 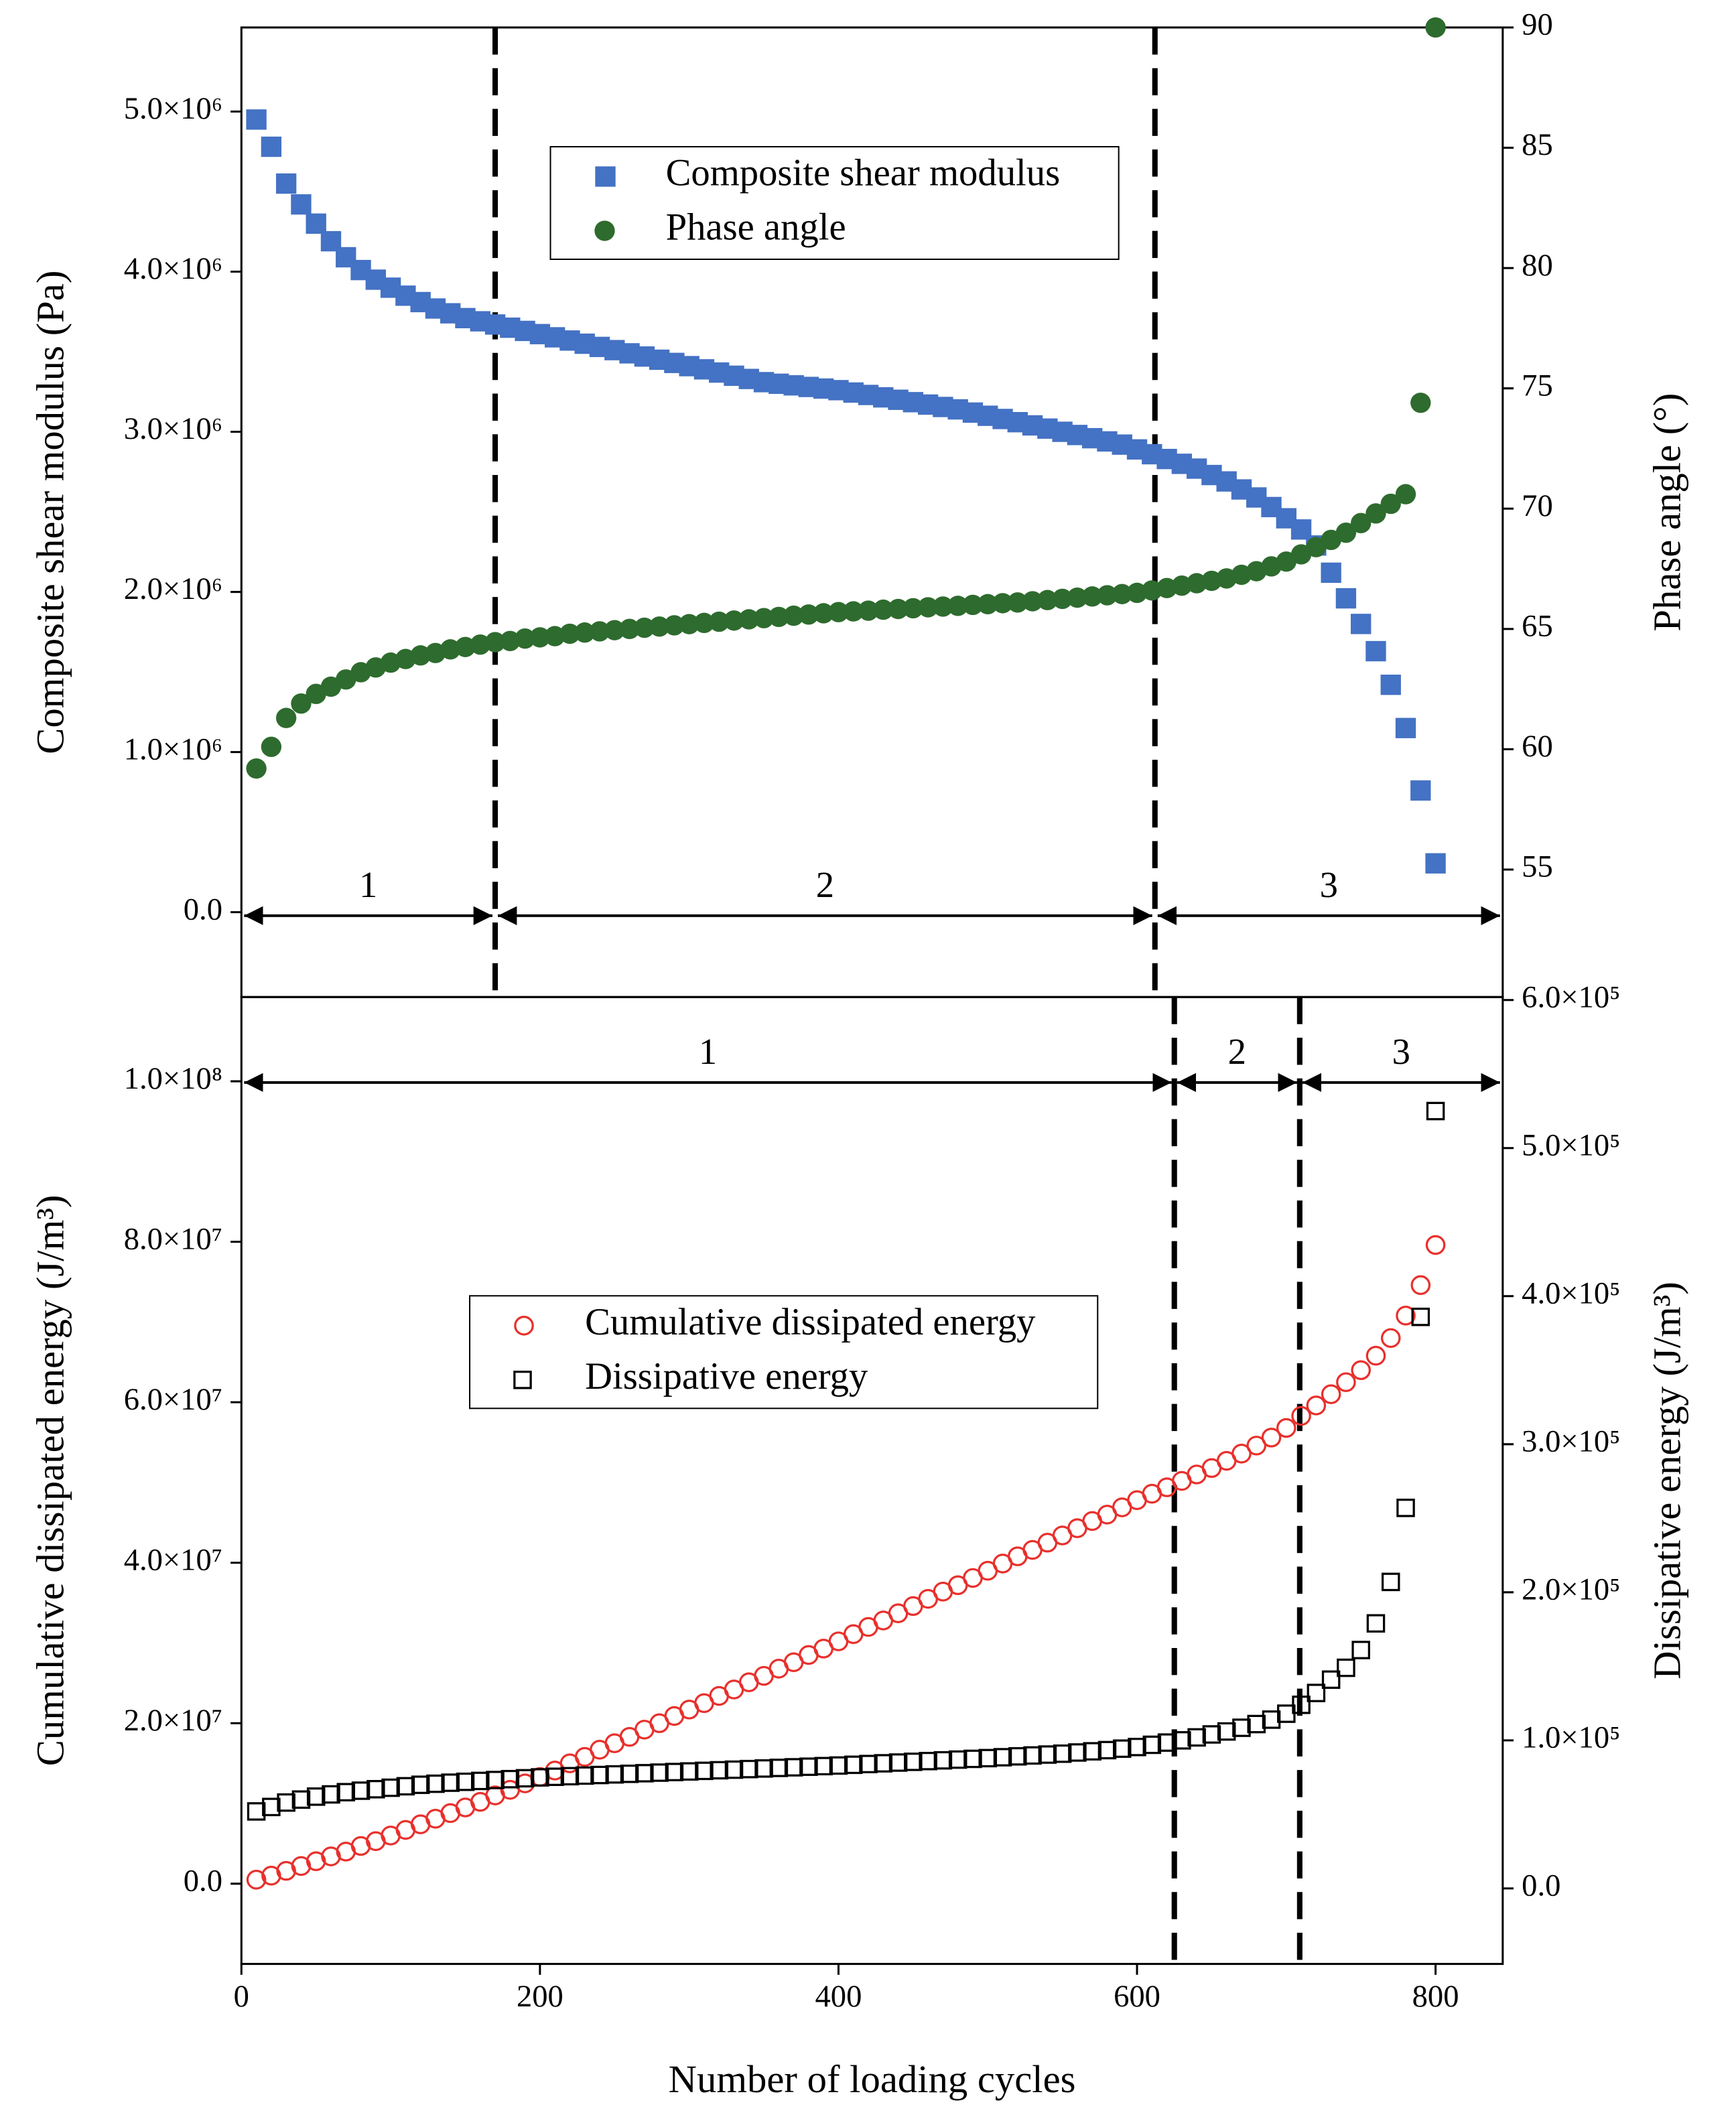 What do you see at coordinates (173, 269) in the screenshot?
I see `y-tick-label: 4.0×10⁶` at bounding box center [173, 269].